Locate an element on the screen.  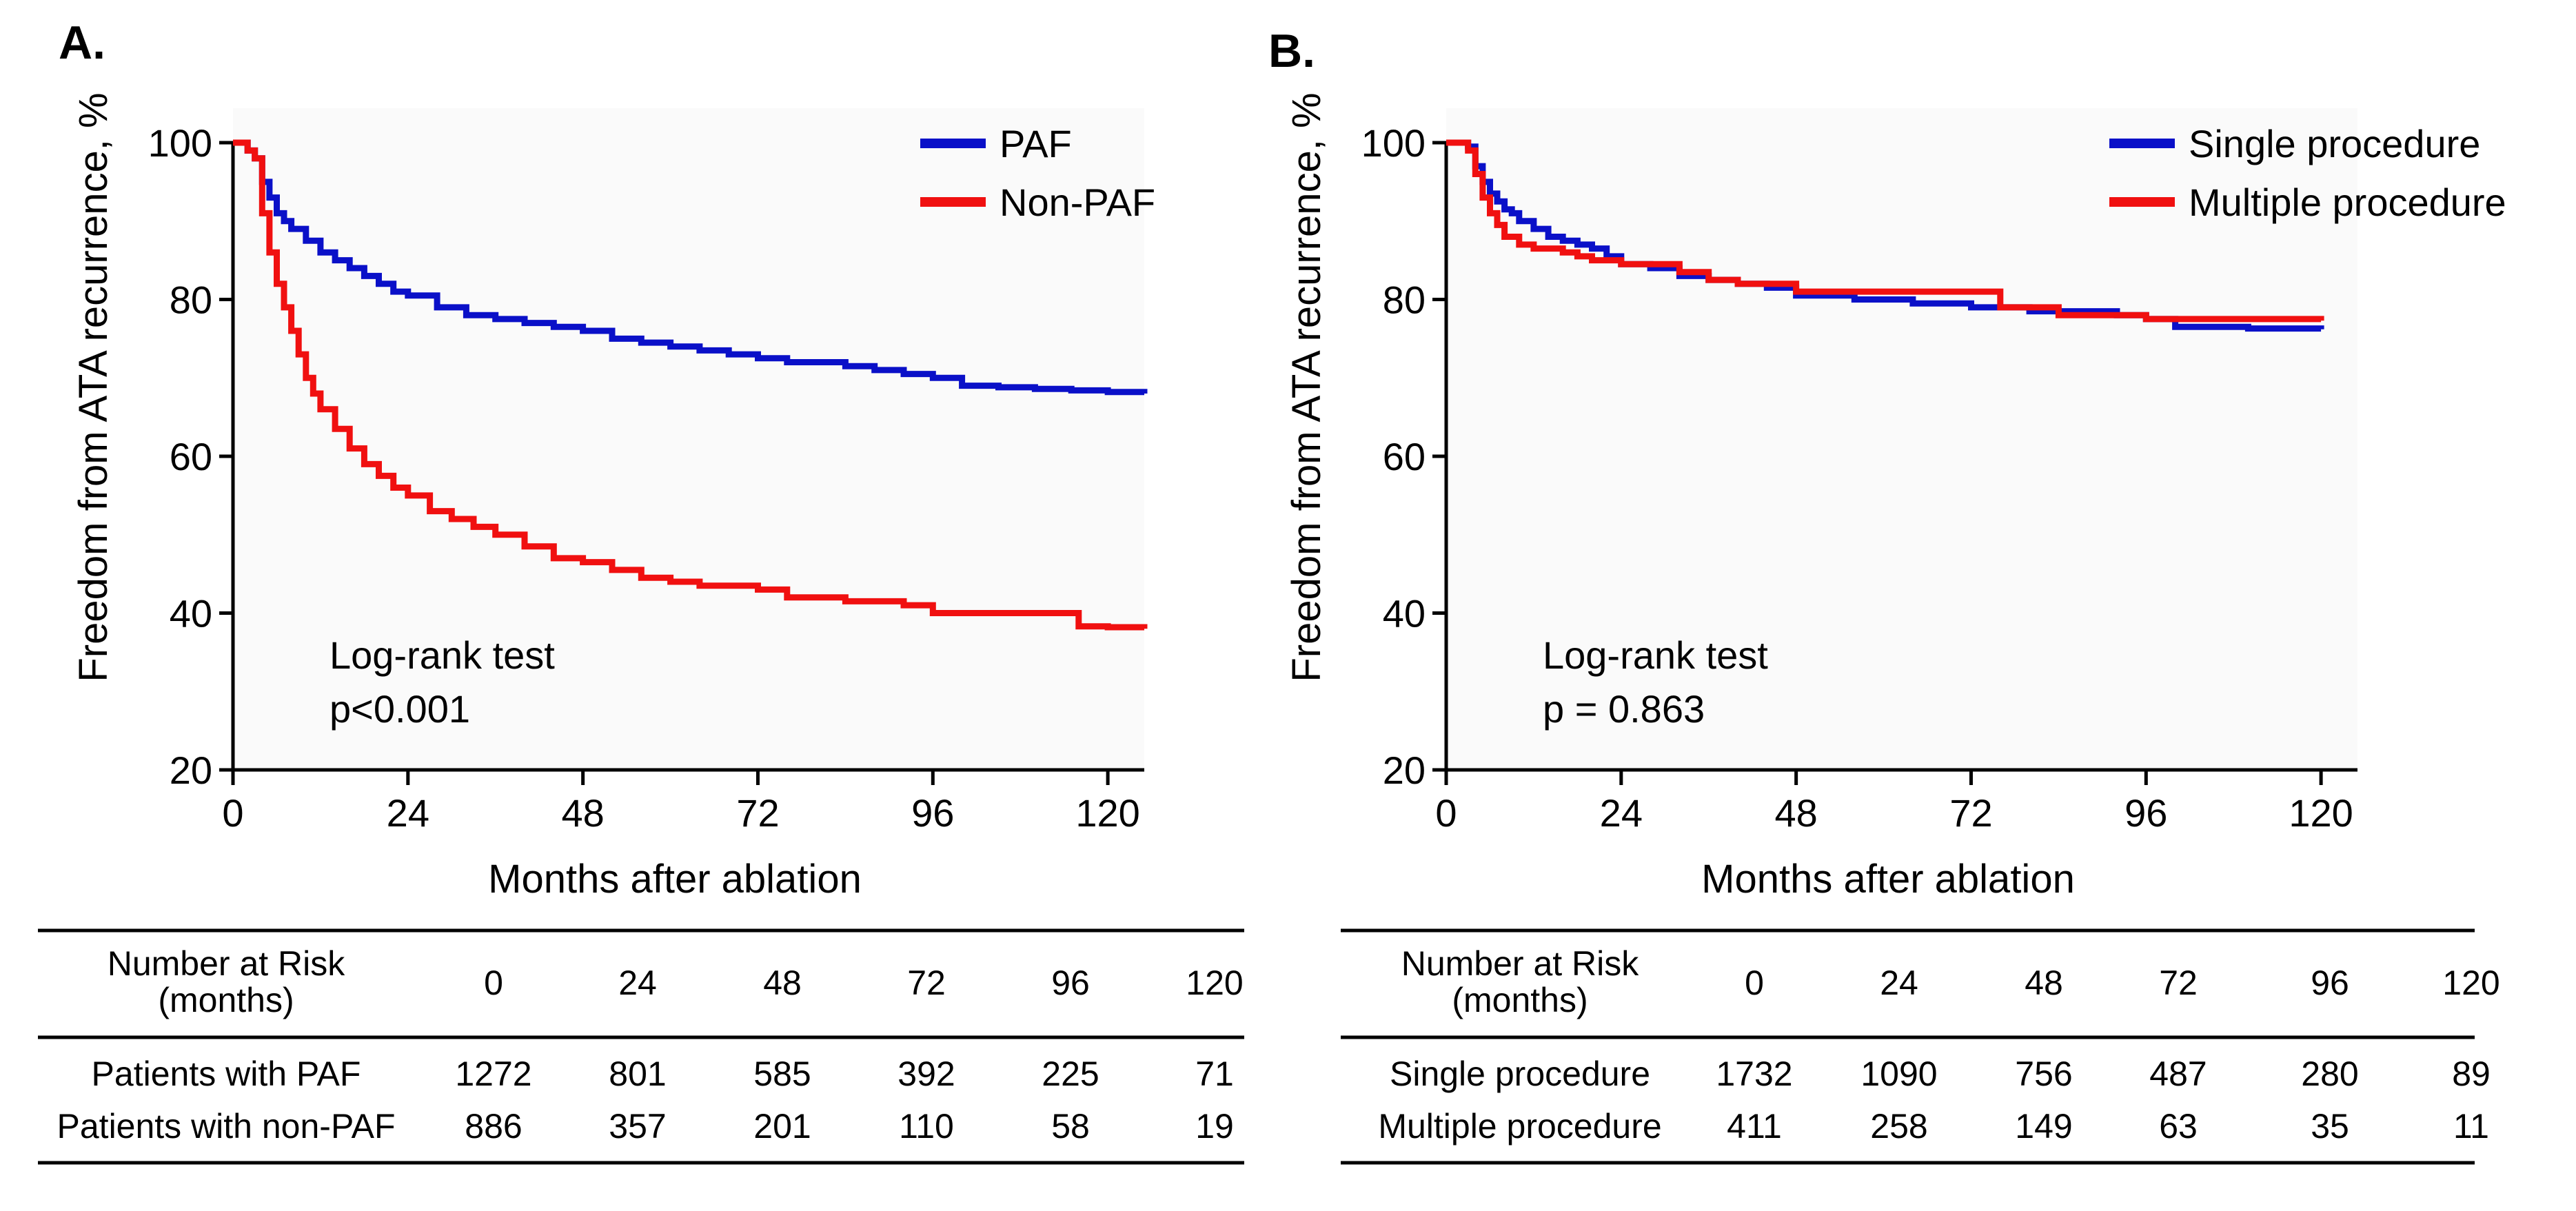
risk-value: 487 is located at coordinates (2178, 1074).